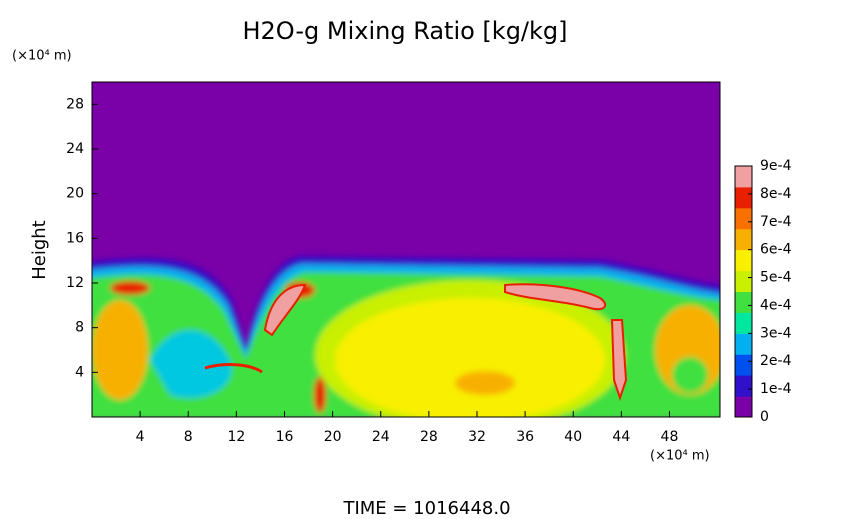 The height and width of the screenshot is (519, 854). What do you see at coordinates (477, 437) in the screenshot?
I see `x-tick-label: 32` at bounding box center [477, 437].